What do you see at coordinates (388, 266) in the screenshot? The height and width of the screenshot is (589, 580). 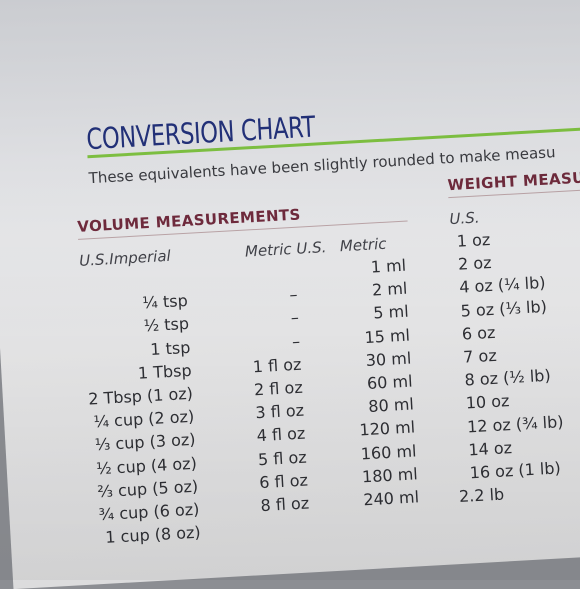 I see `volume-ml-cell: 1 ml` at bounding box center [388, 266].